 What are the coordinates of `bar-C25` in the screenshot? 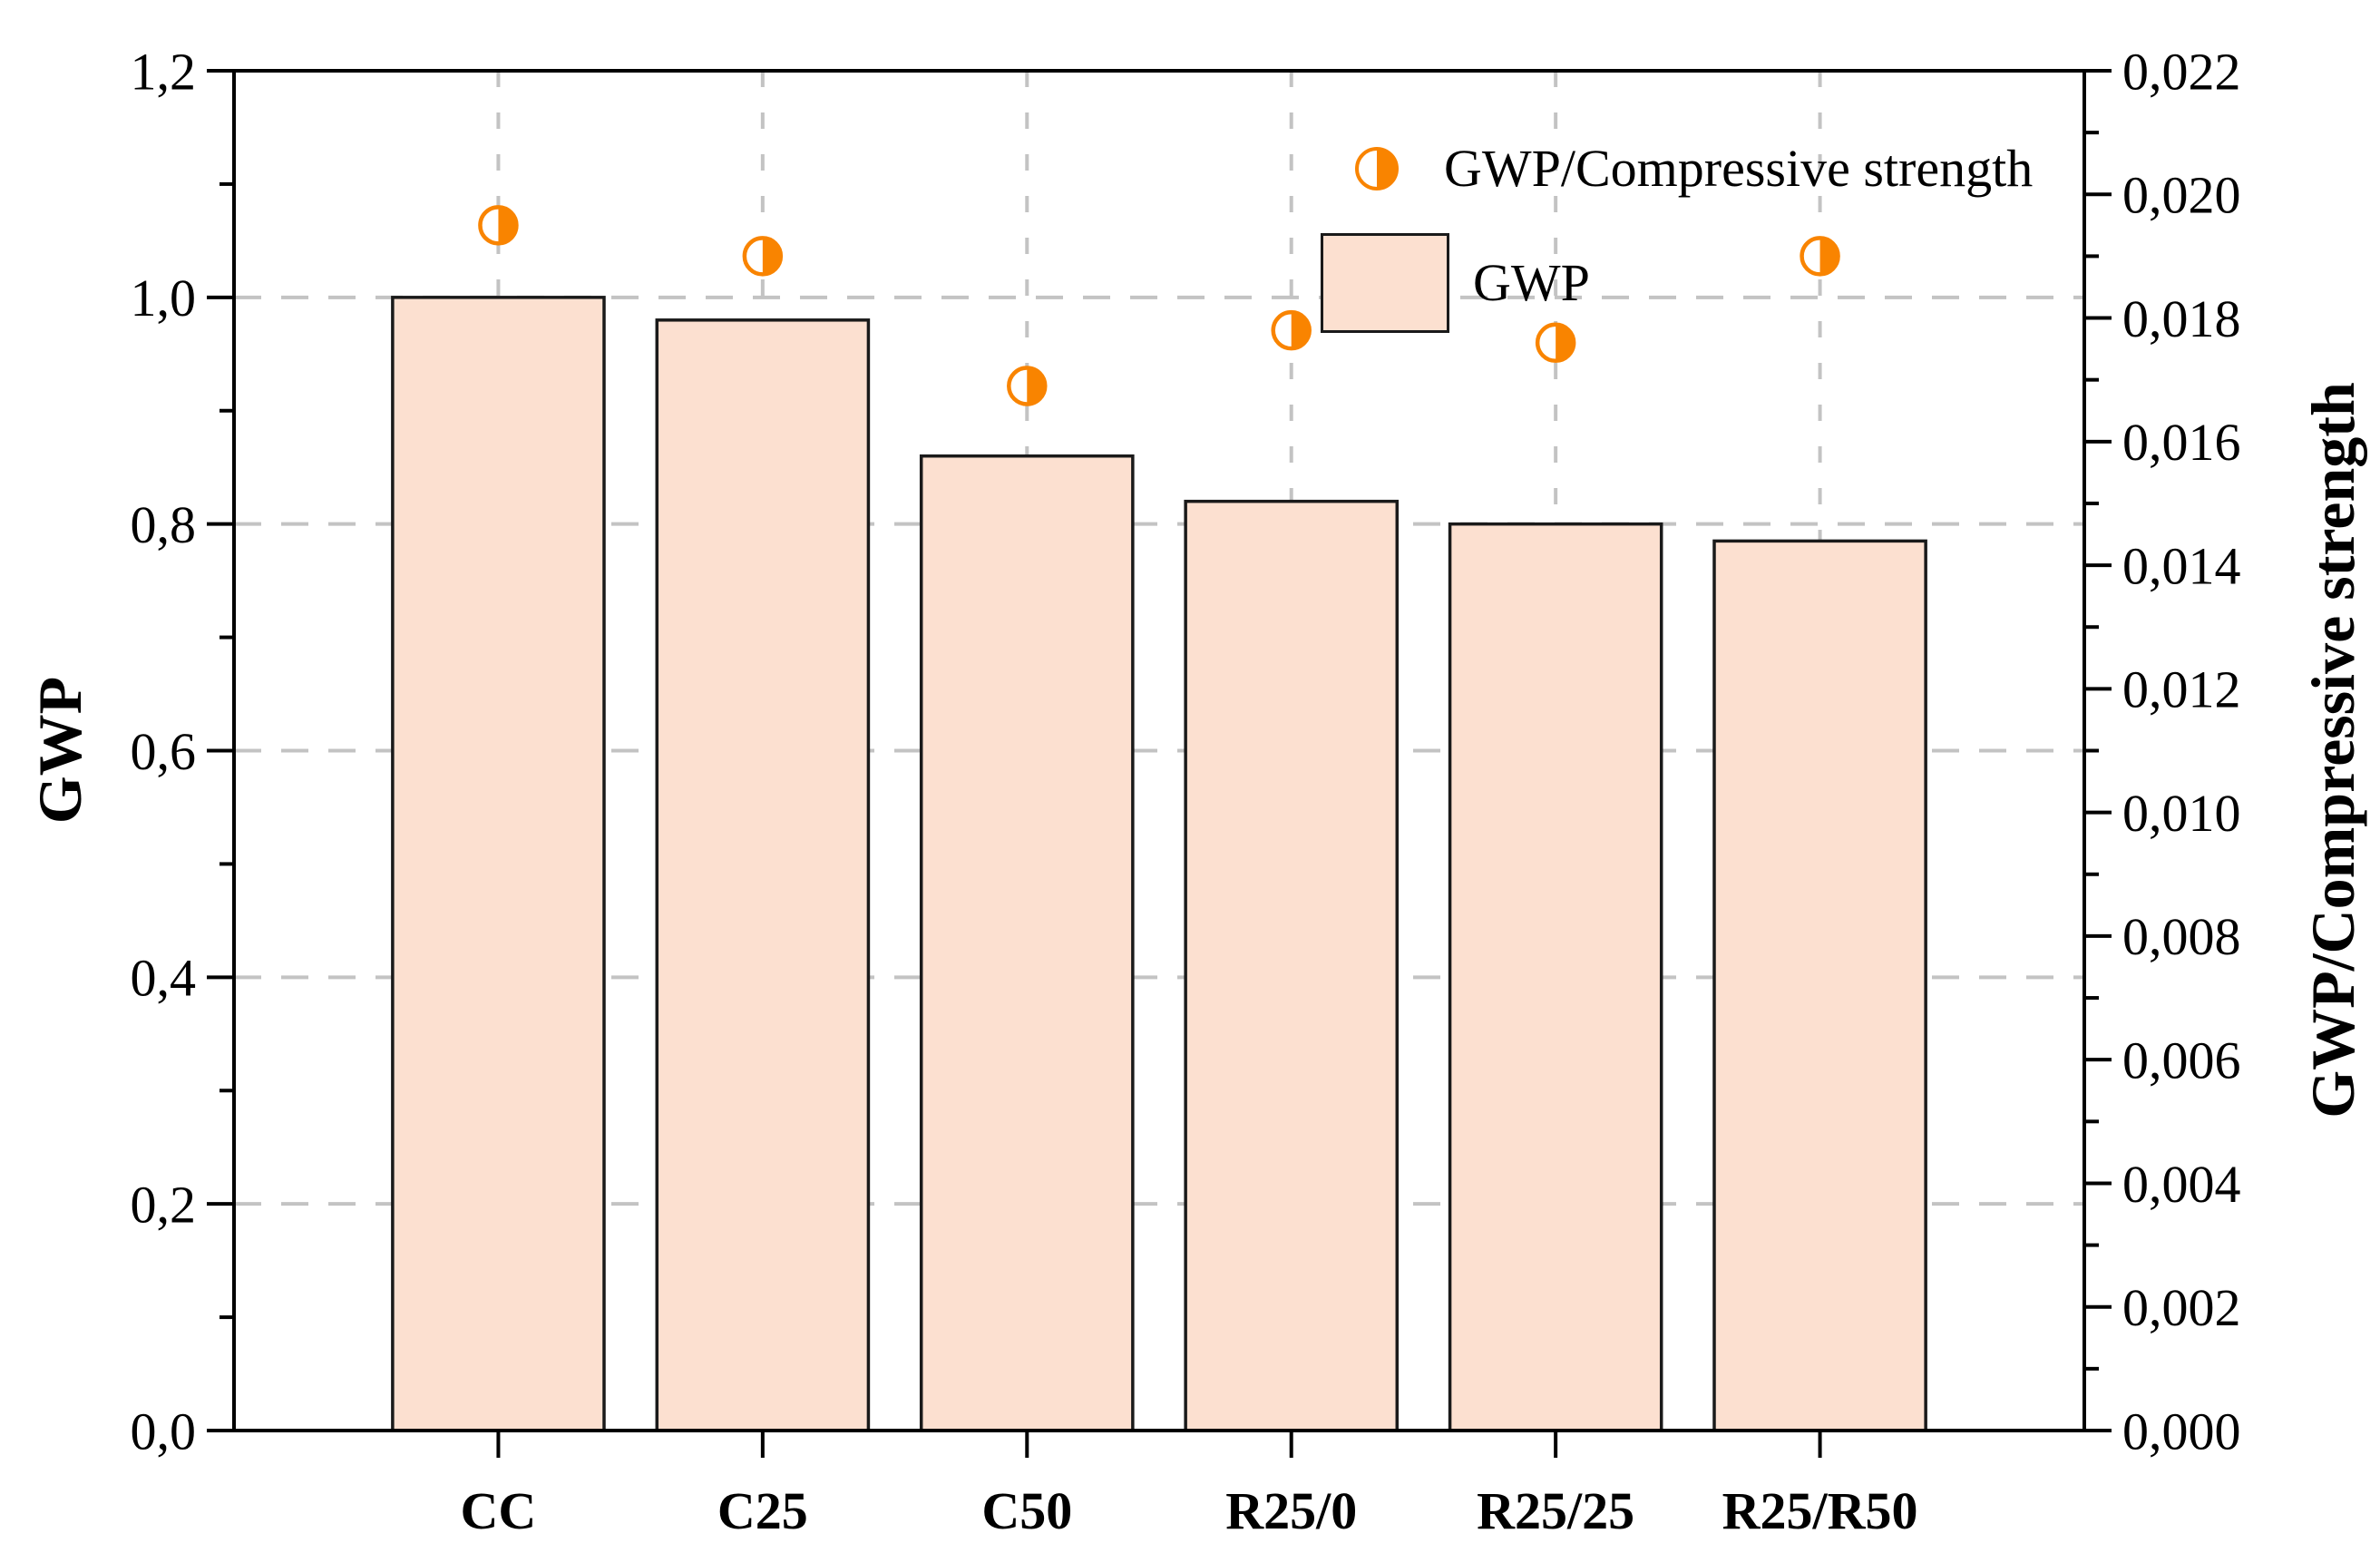 It's located at (763, 875).